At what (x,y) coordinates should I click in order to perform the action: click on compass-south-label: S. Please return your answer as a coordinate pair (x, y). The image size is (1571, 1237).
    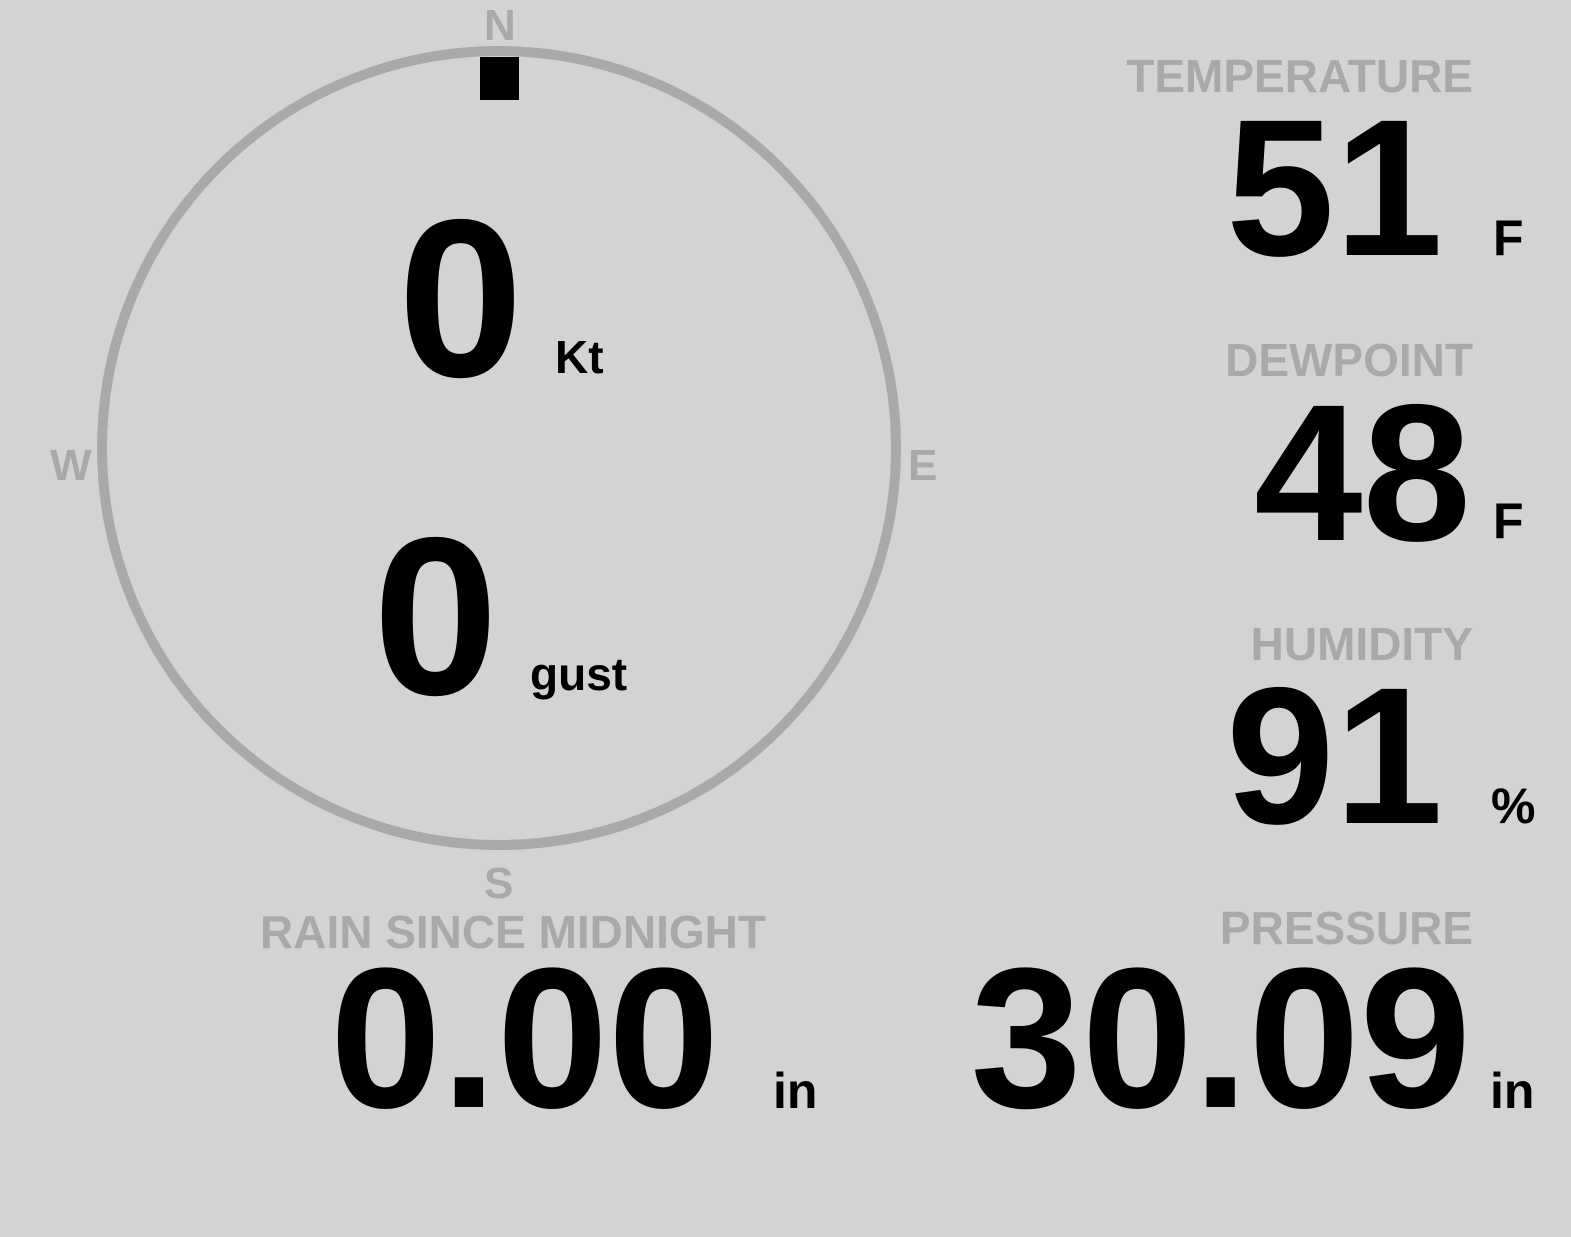
    Looking at the image, I should click on (499, 883).